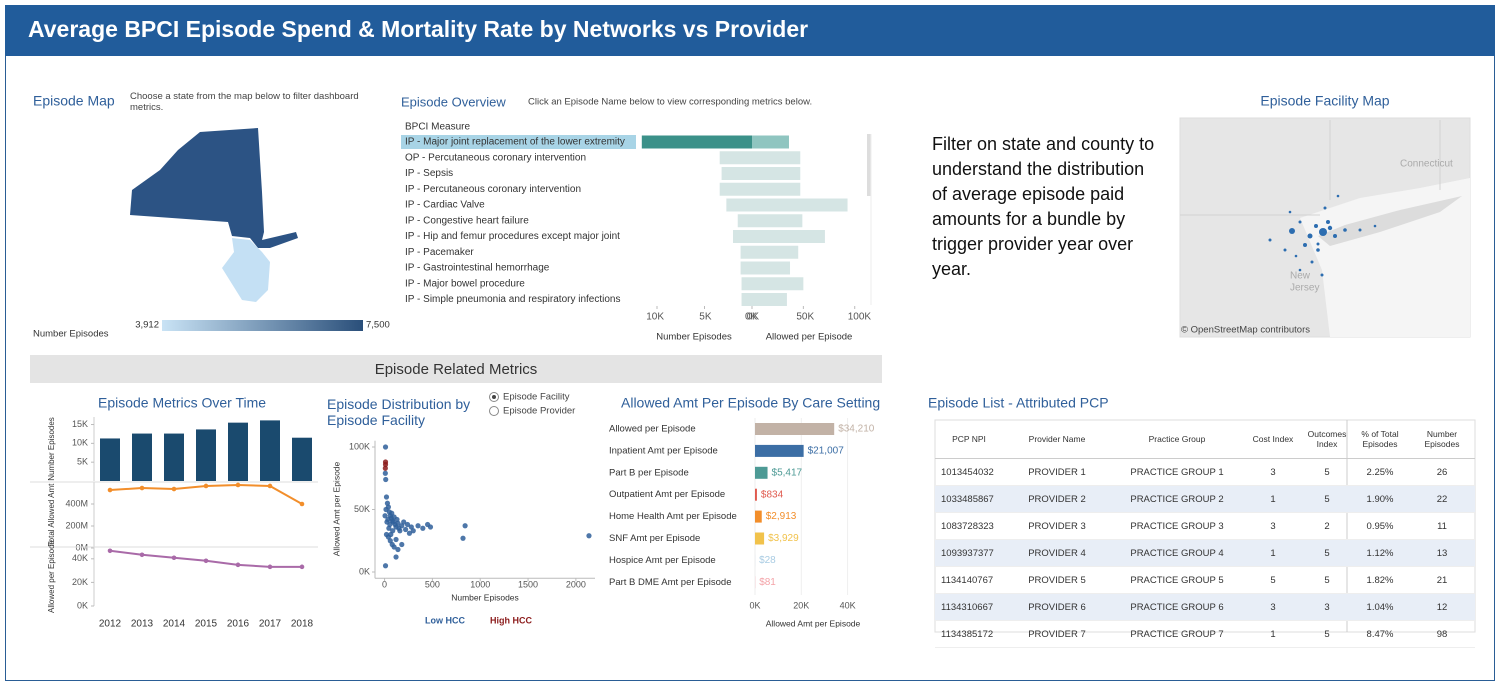 This screenshot has height=686, width=1500. I want to click on column-header: PCP NPI, so click(969, 439).